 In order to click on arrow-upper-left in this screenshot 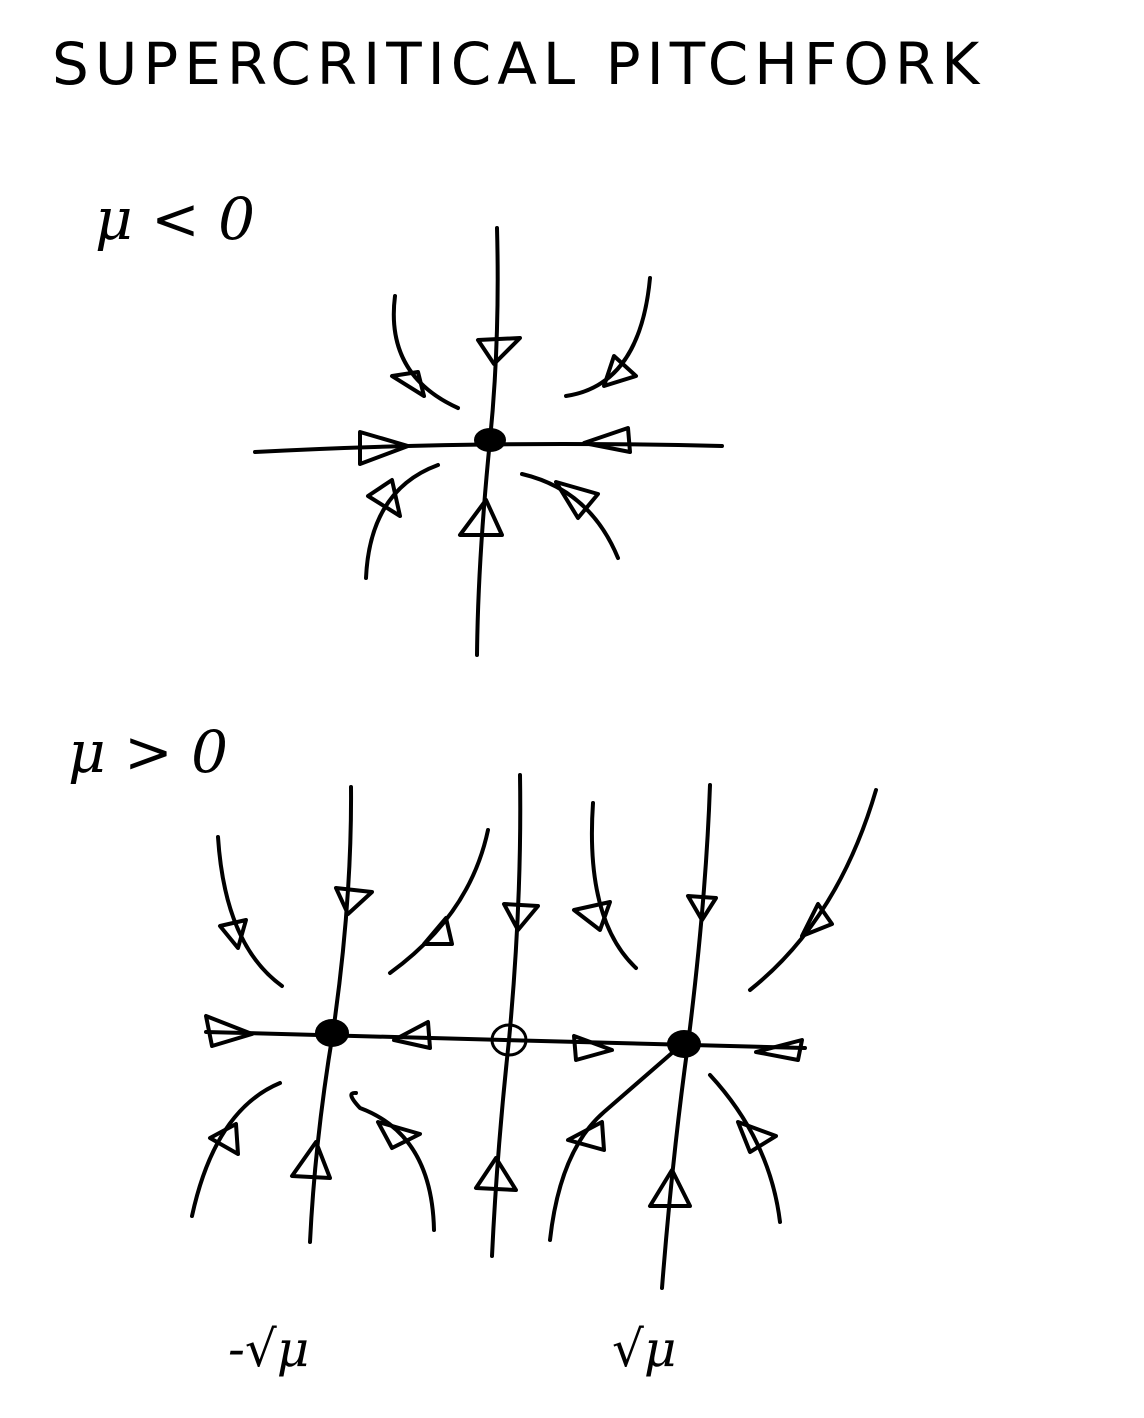, I will do `click(408, 384)`.